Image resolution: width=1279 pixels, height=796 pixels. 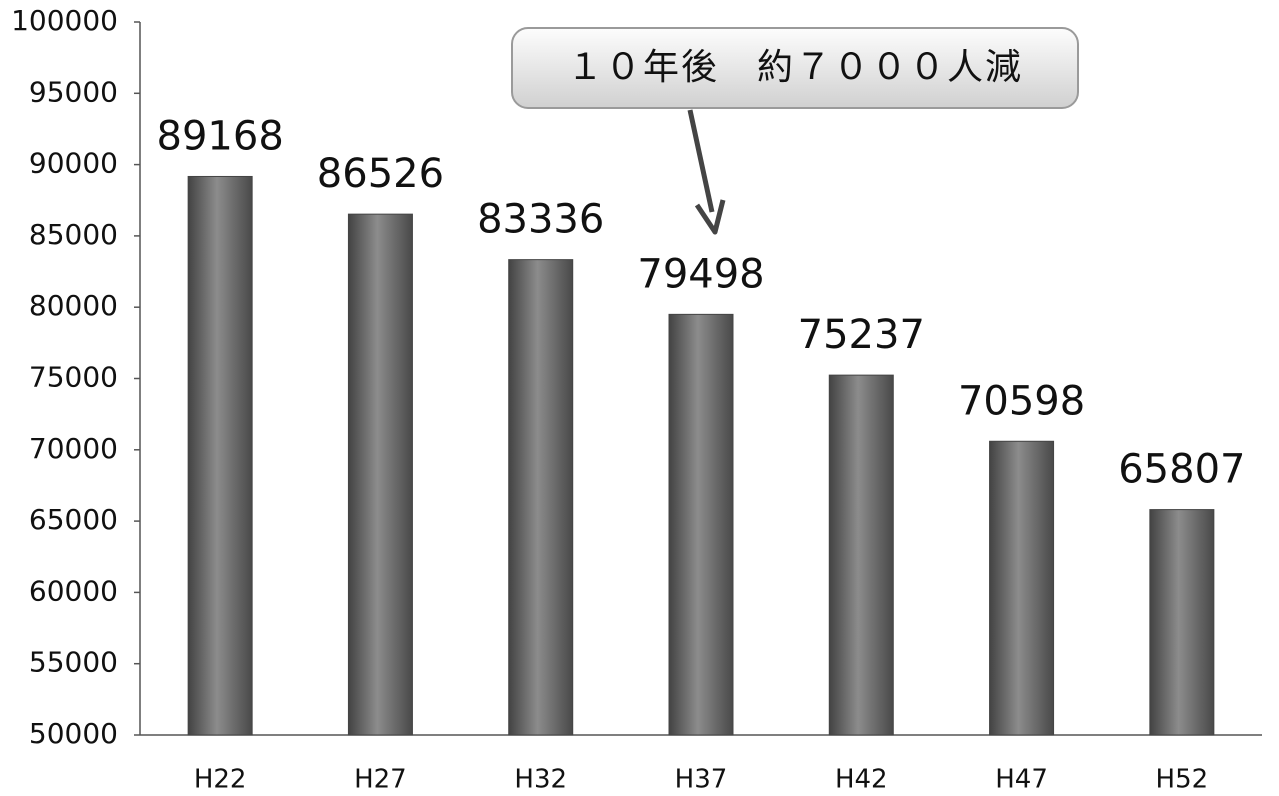 I want to click on y-tick-label: 65000, so click(x=73, y=519).